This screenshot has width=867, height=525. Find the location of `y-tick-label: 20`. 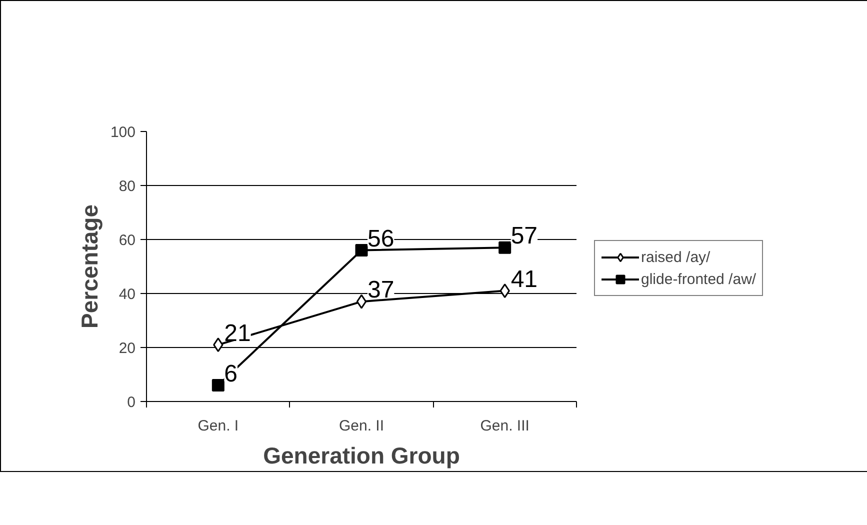

y-tick-label: 20 is located at coordinates (127, 348).